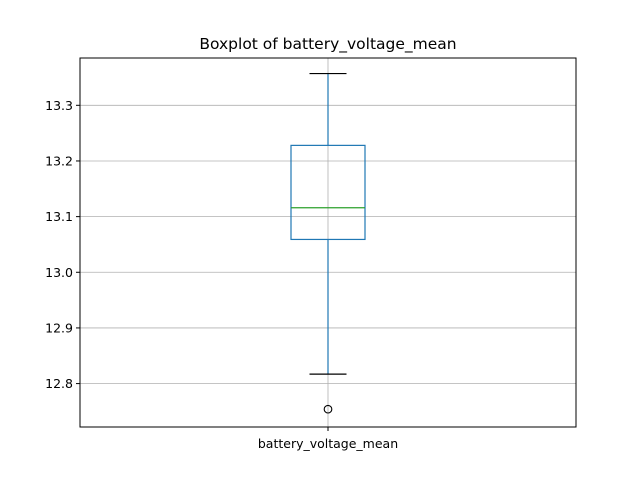  I want to click on x-tick-label: battery_voltage_mean, so click(328, 443).